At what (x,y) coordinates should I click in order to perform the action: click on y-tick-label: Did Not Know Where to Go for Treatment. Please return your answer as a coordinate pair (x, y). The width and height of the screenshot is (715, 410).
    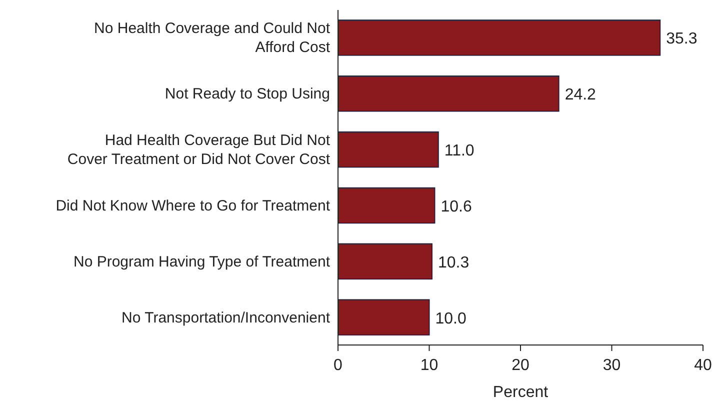
    Looking at the image, I should click on (193, 205).